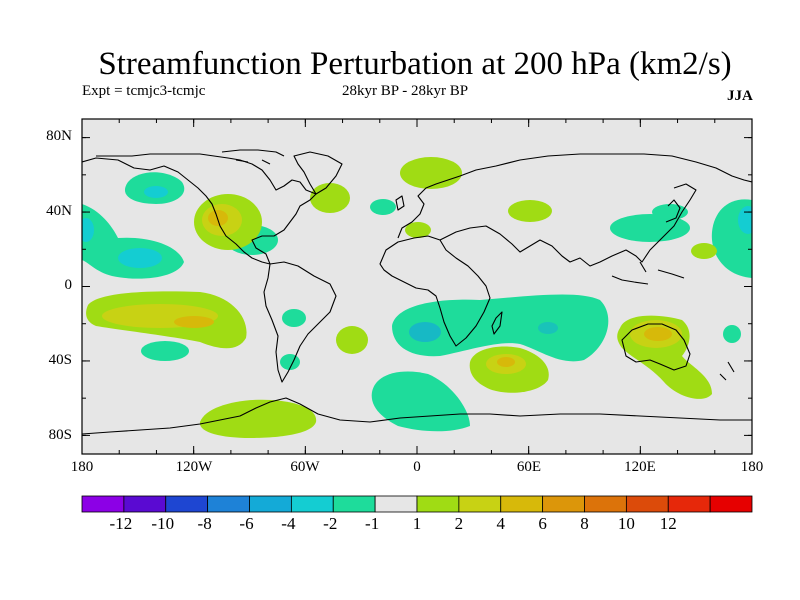 Image resolution: width=800 pixels, height=600 pixels. I want to click on y-tick-label: 40N, so click(59, 211).